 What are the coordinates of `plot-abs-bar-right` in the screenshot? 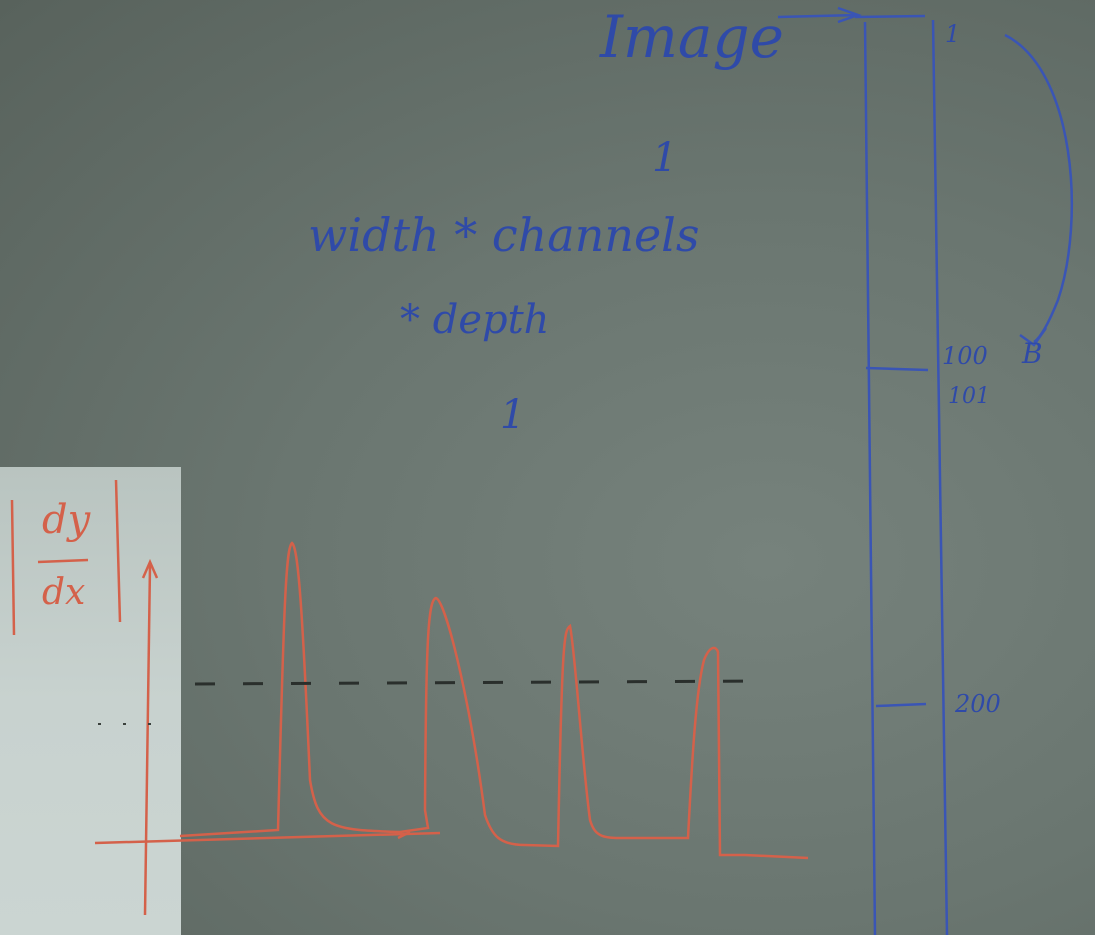 It's located at (118, 551).